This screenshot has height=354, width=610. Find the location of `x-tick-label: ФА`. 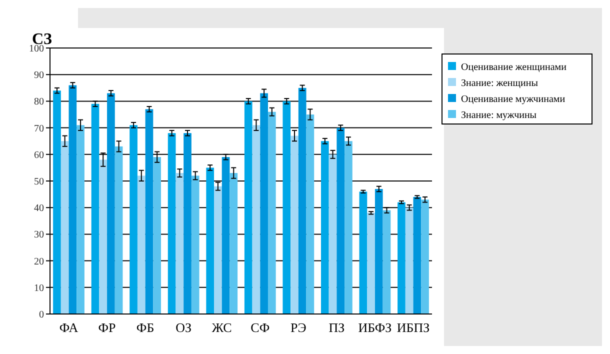

x-tick-label: ФА is located at coordinates (69, 327).